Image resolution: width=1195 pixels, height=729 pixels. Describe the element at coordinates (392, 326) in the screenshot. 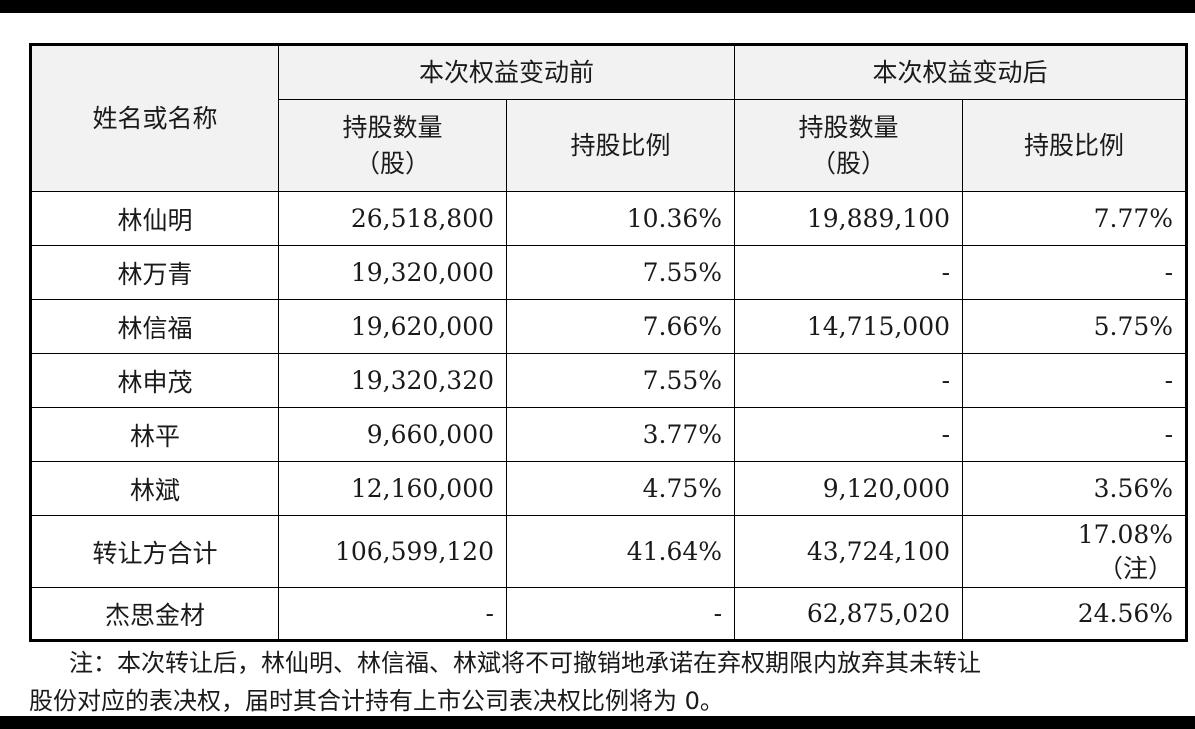

I see `before-shares: 19,620,000` at that location.